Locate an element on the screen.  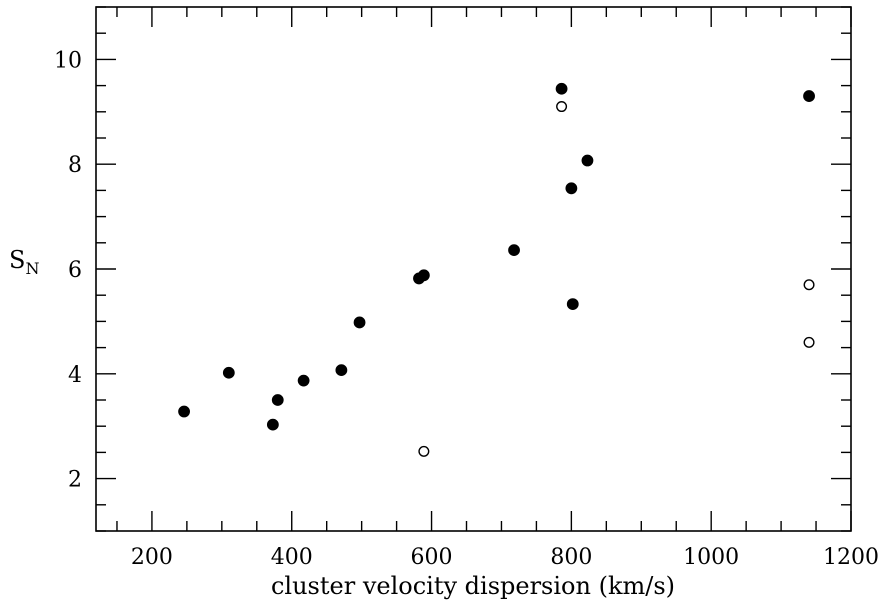
y-axis-title: SN is located at coordinates (24, 262).